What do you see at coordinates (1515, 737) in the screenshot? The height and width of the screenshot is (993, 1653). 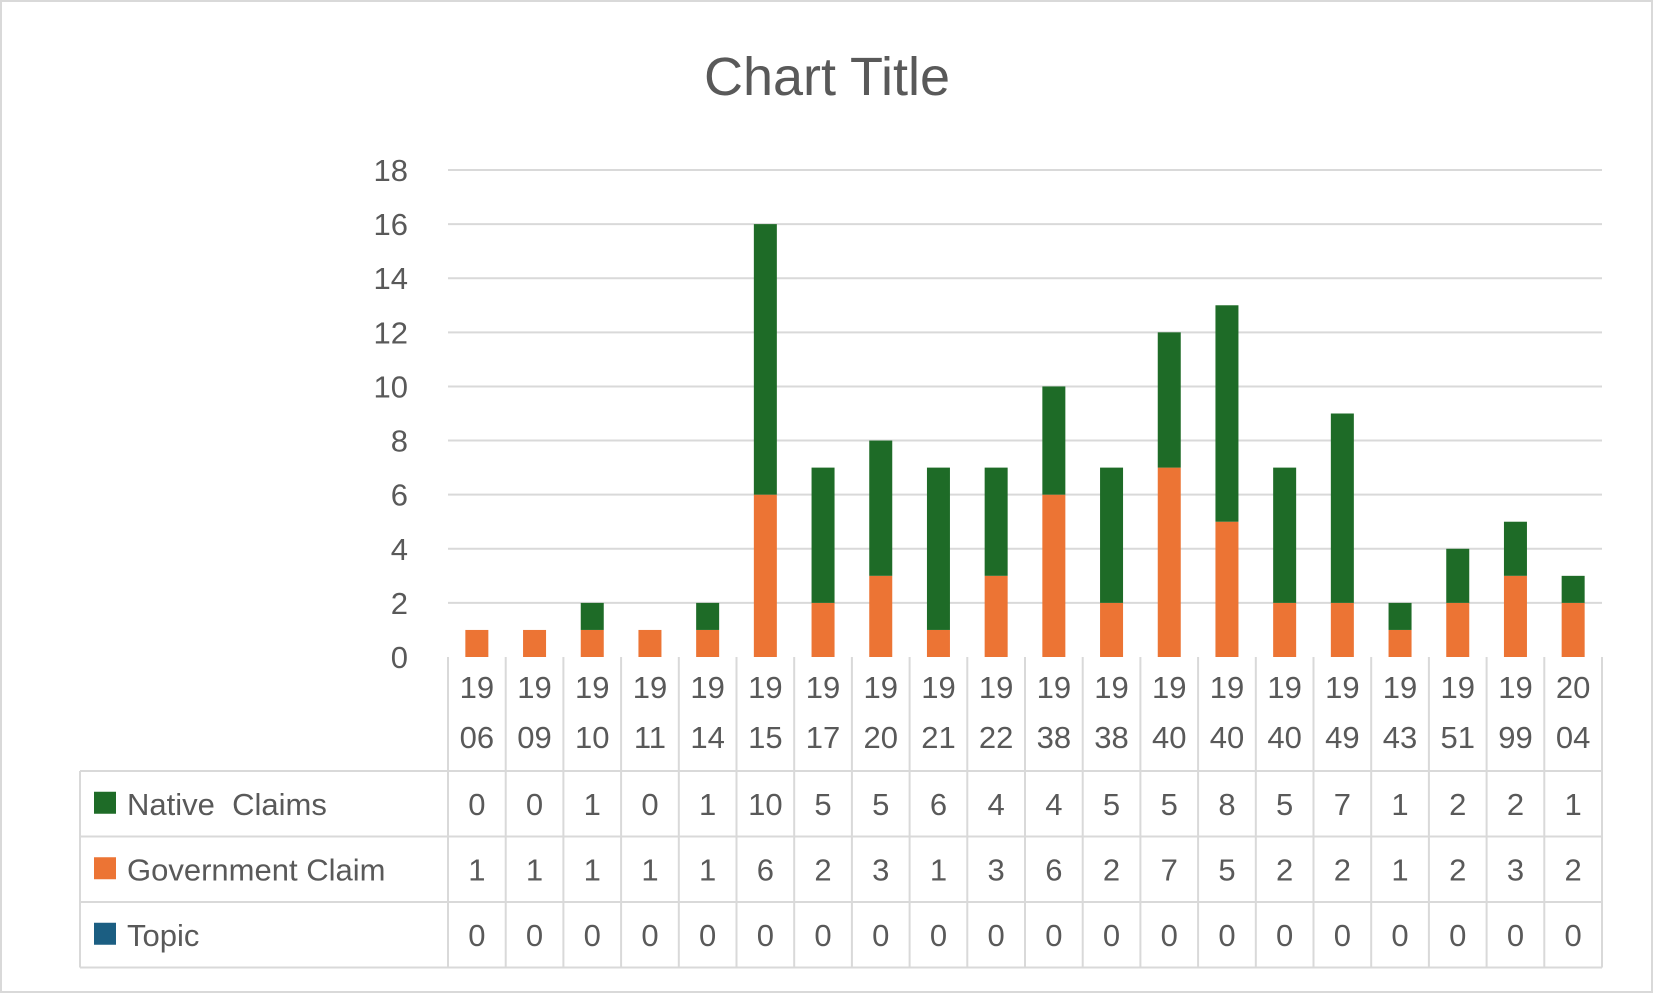 I see `x-tick-label: 99` at bounding box center [1515, 737].